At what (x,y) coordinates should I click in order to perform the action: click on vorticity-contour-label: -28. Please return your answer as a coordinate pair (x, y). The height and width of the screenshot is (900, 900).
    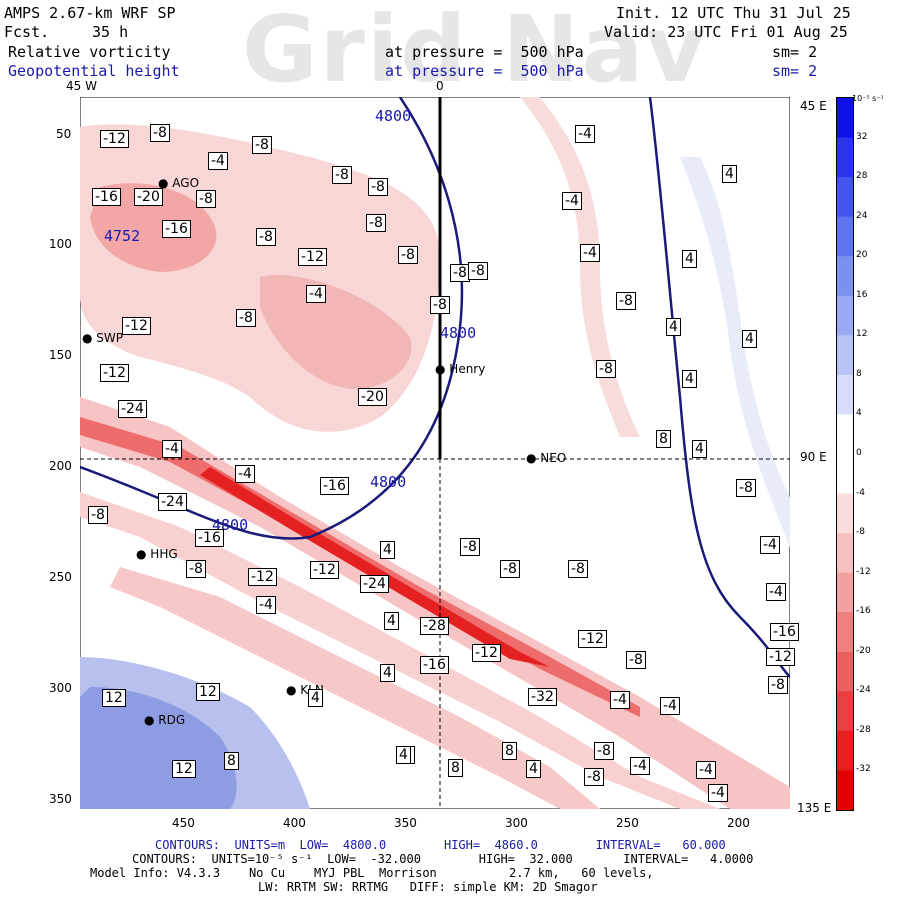
    Looking at the image, I should click on (434, 626).